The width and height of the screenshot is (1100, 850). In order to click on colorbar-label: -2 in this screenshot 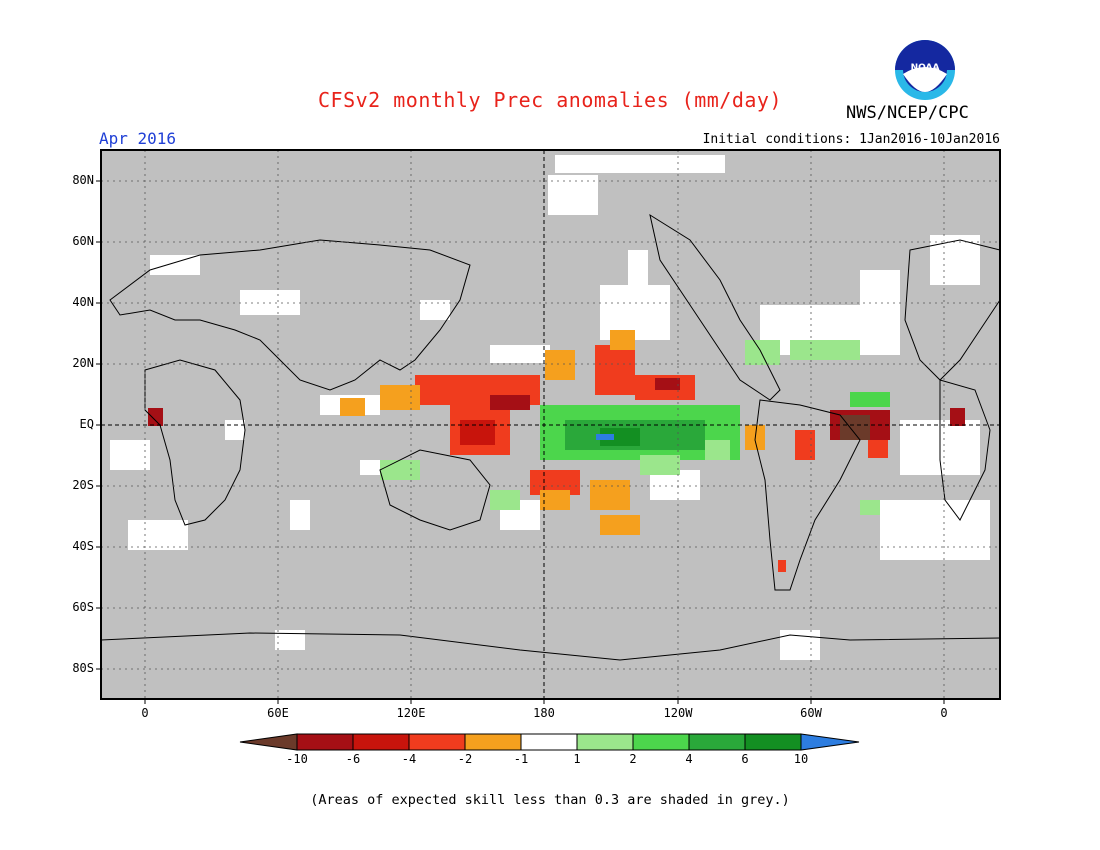, I will do `click(465, 759)`.